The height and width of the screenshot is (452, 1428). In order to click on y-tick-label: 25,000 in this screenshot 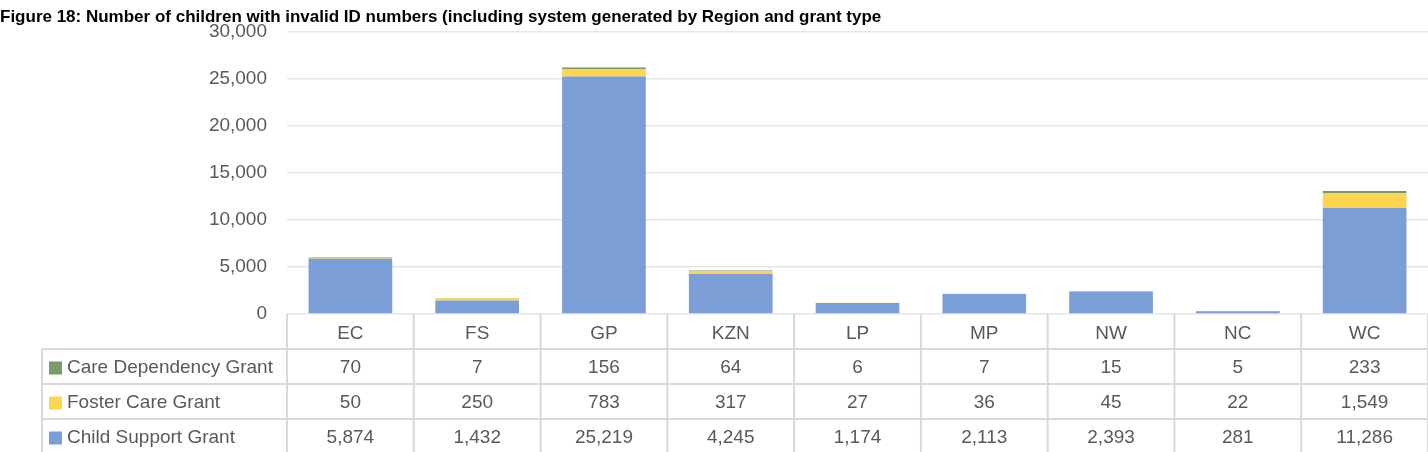, I will do `click(237, 77)`.